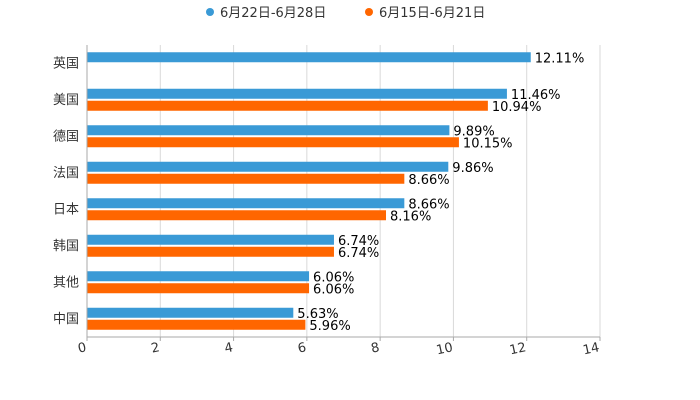 Image resolution: width=700 pixels, height=400 pixels. What do you see at coordinates (560, 58) in the screenshot?
I see `data-label: 12.11%` at bounding box center [560, 58].